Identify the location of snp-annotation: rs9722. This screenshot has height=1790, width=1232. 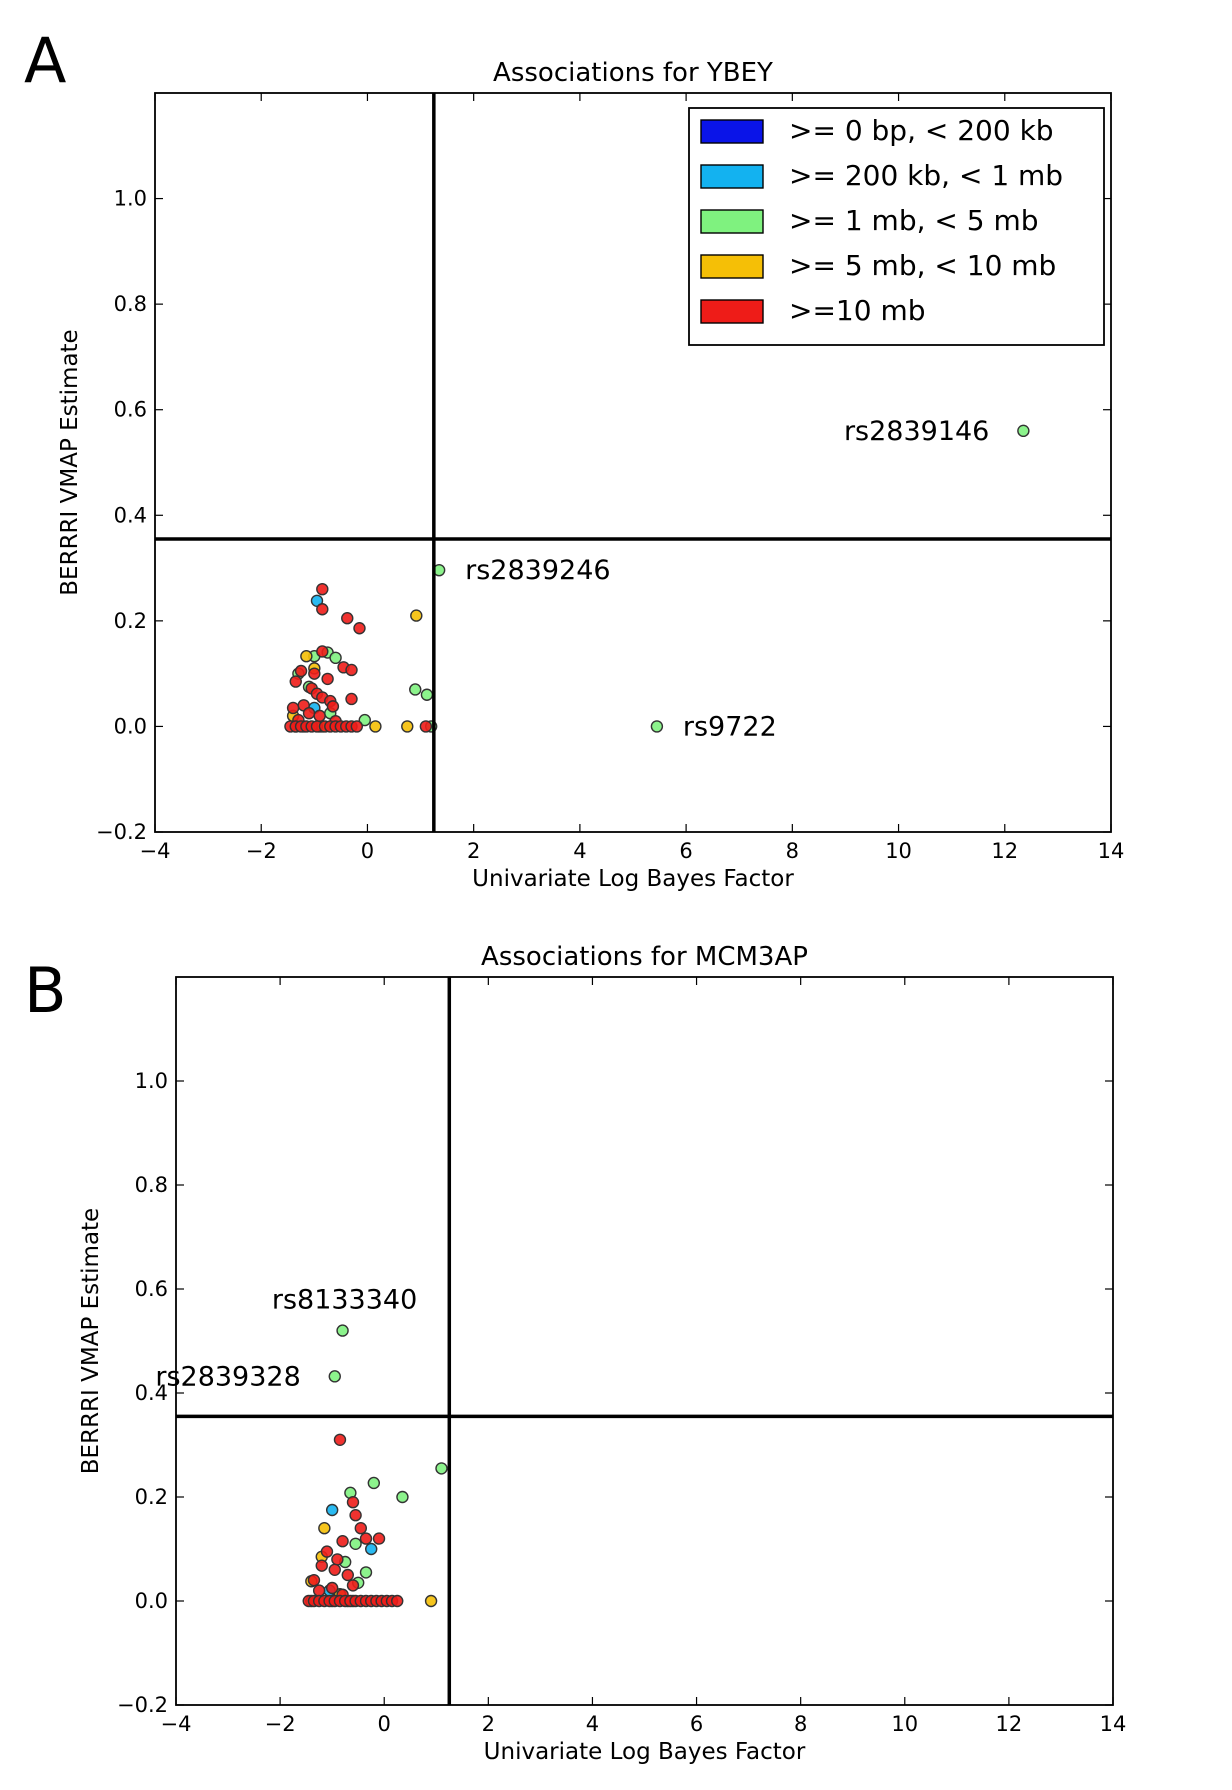
(730, 726).